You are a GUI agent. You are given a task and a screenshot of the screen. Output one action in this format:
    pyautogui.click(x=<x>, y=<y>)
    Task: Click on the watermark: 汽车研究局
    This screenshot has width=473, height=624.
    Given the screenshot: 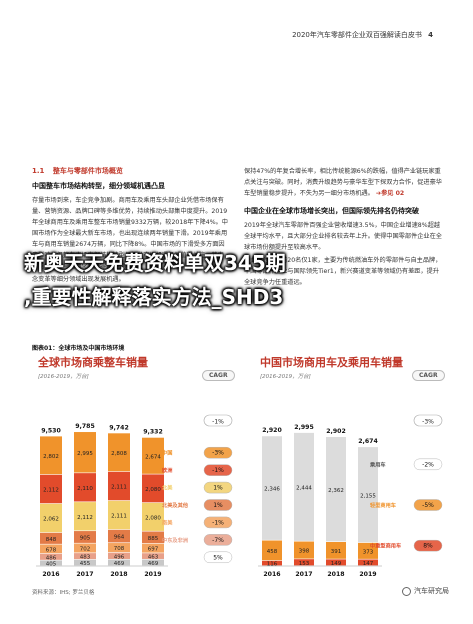 What is the action you would take?
    pyautogui.click(x=425, y=591)
    